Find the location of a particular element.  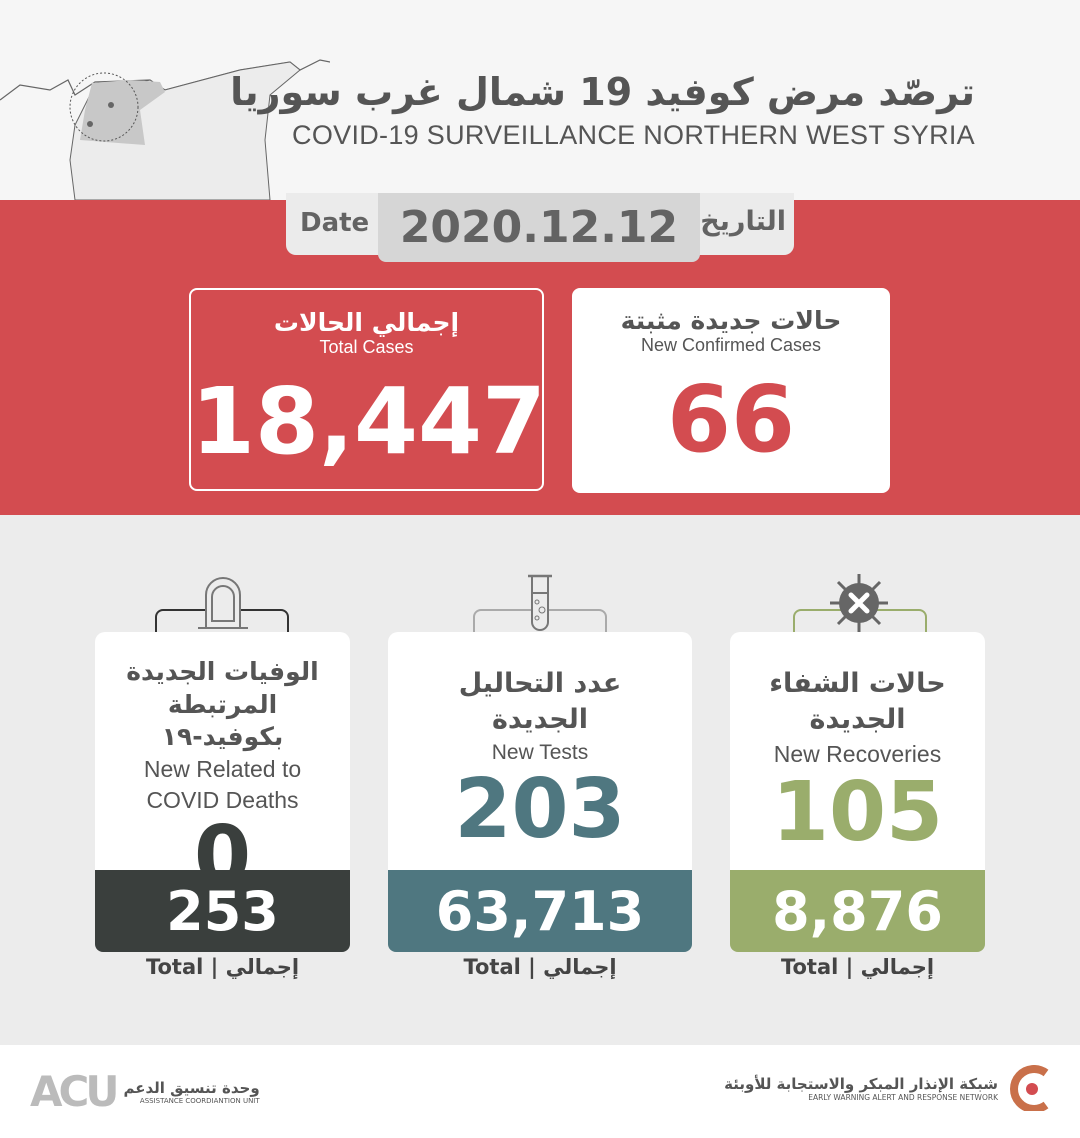

new-confirmed-label-en: New Confirmed Cases is located at coordinates (731, 345).